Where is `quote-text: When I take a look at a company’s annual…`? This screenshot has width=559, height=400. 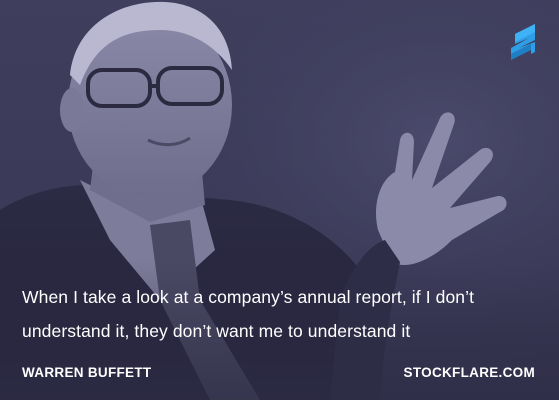 quote-text: When I take a look at a company’s annual… is located at coordinates (248, 314).